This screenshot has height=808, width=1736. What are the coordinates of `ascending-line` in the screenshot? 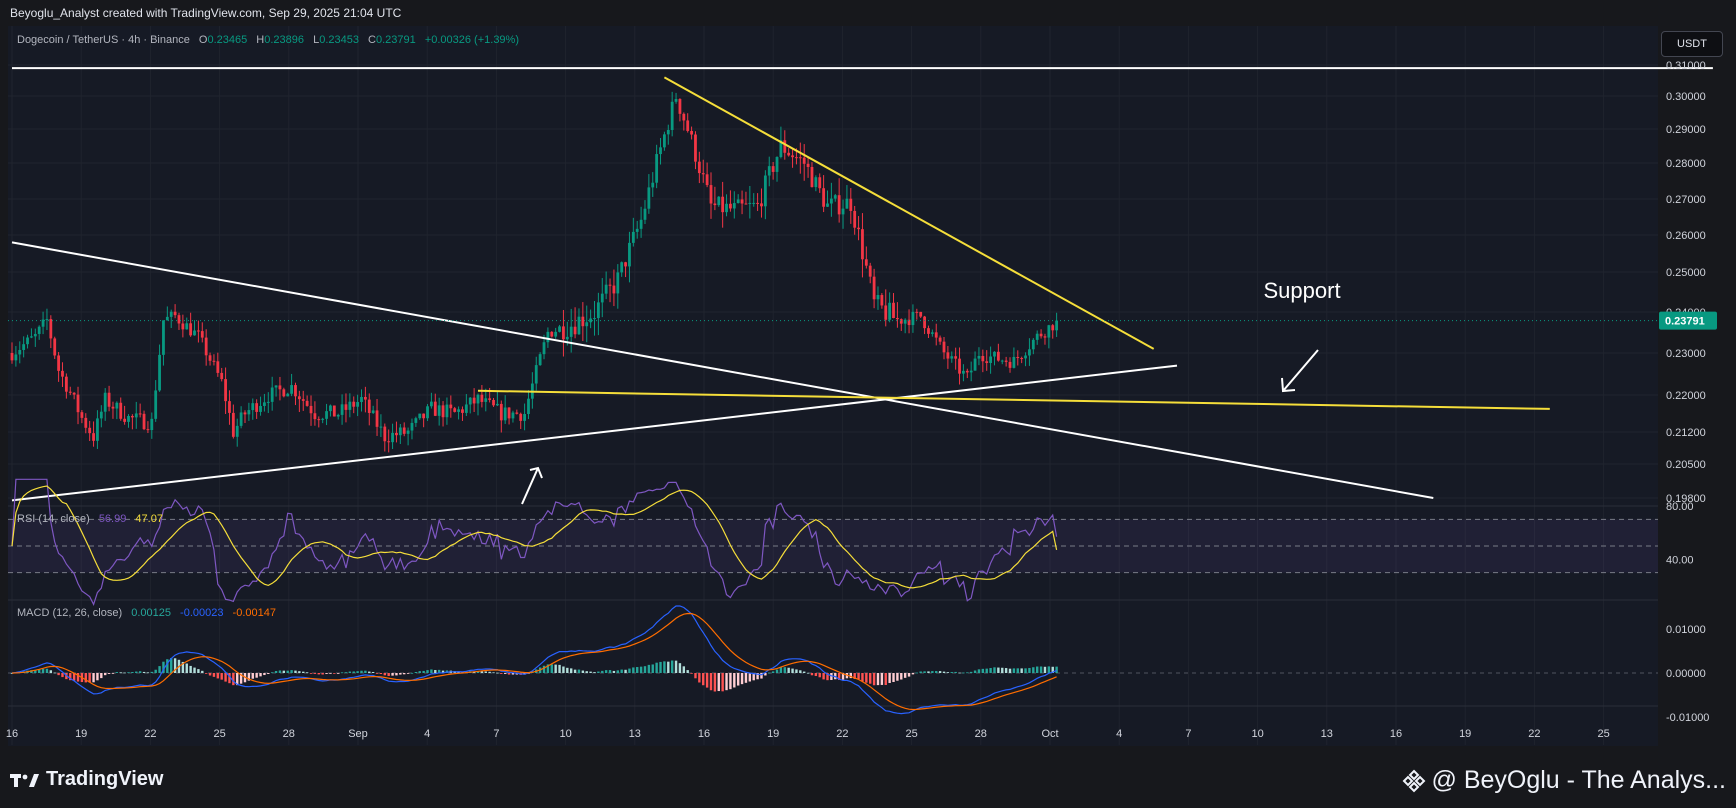 It's located at (594, 433).